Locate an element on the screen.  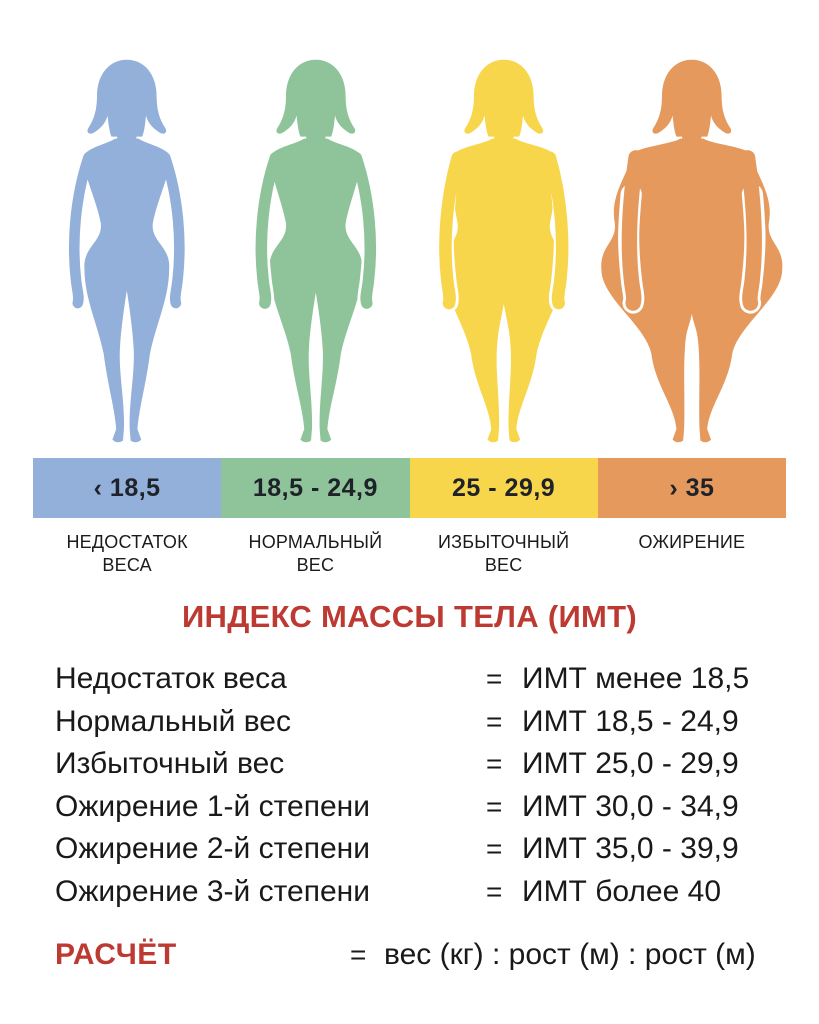
row-label: Ожирение 2-й степени is located at coordinates (212, 848).